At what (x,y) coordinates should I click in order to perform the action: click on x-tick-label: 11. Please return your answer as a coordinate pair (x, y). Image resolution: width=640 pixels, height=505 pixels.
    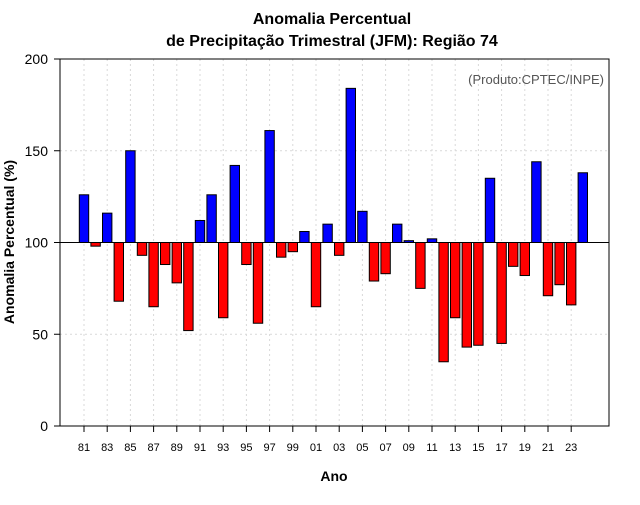
    Looking at the image, I should click on (431, 448).